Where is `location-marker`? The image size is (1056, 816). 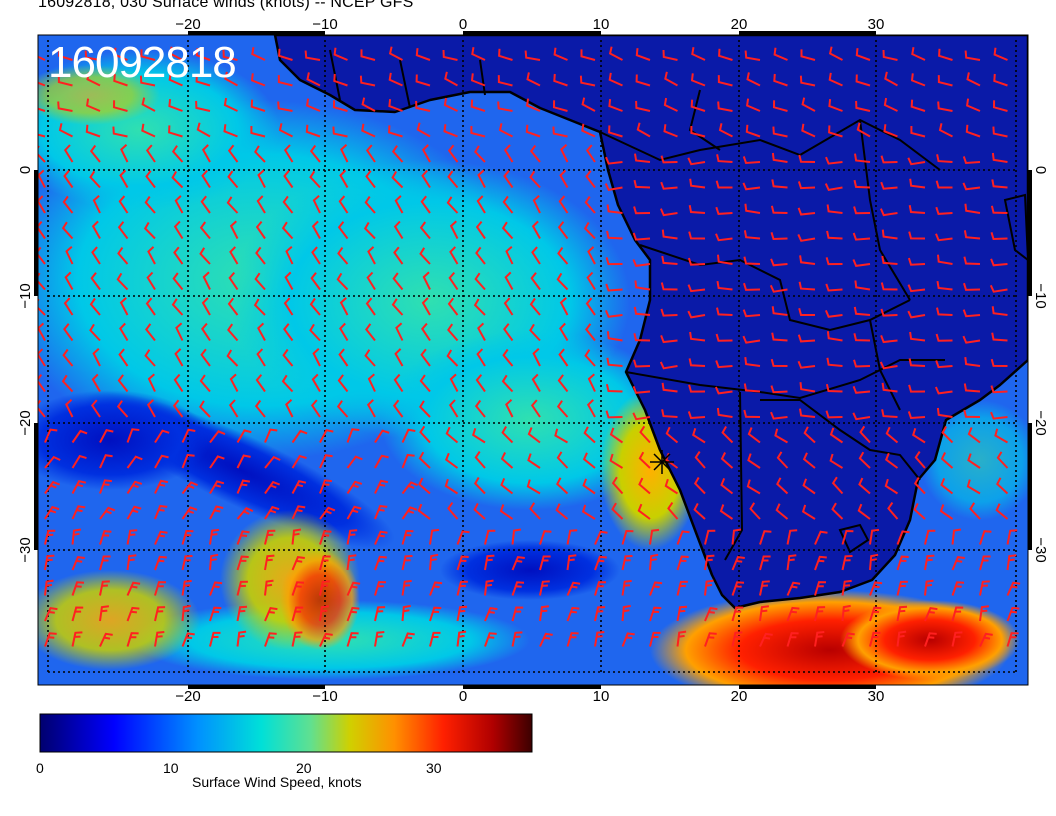 location-marker is located at coordinates (662, 462).